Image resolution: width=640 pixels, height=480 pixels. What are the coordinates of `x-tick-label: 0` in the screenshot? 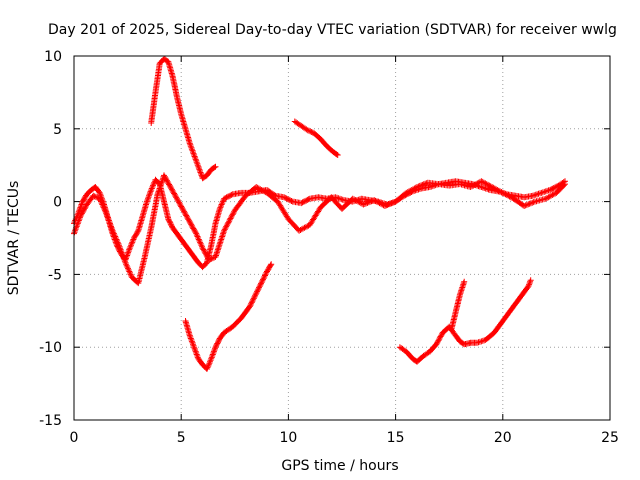 It's located at (74, 438).